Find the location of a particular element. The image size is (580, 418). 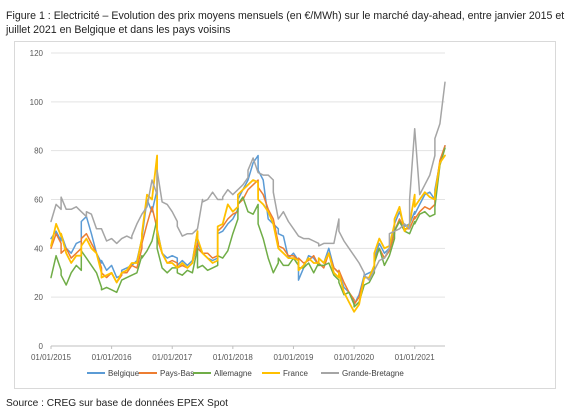

legend-label: France is located at coordinates (295, 373).